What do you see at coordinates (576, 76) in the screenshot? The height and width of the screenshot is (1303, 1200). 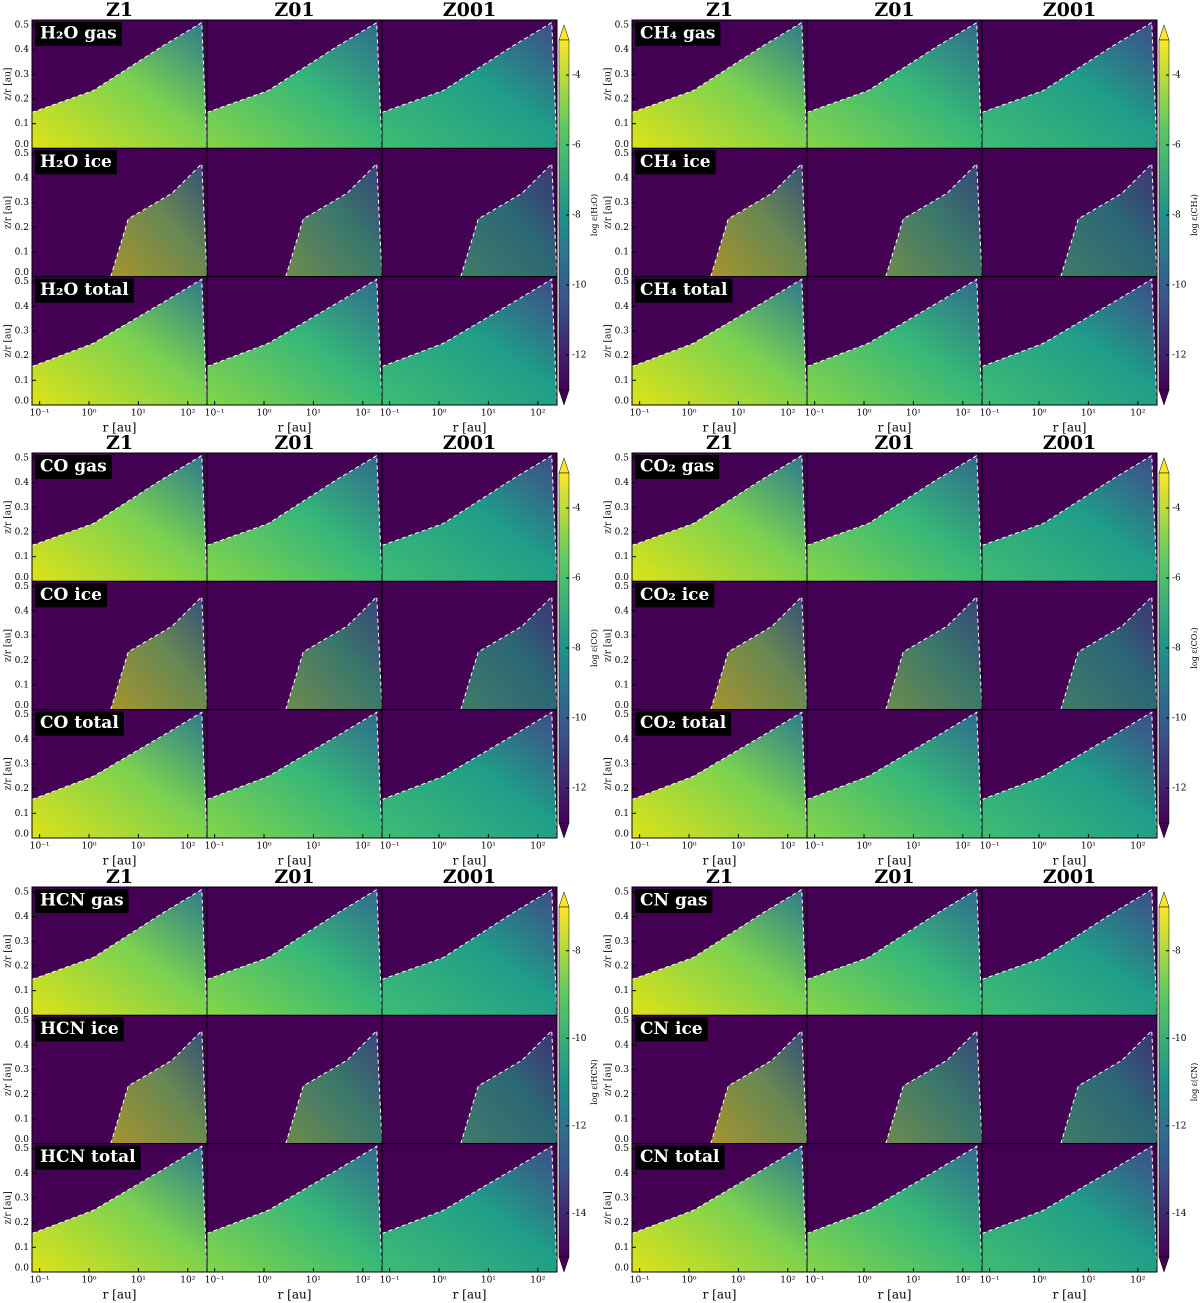 I see `colorbar-tick-label: -4` at bounding box center [576, 76].